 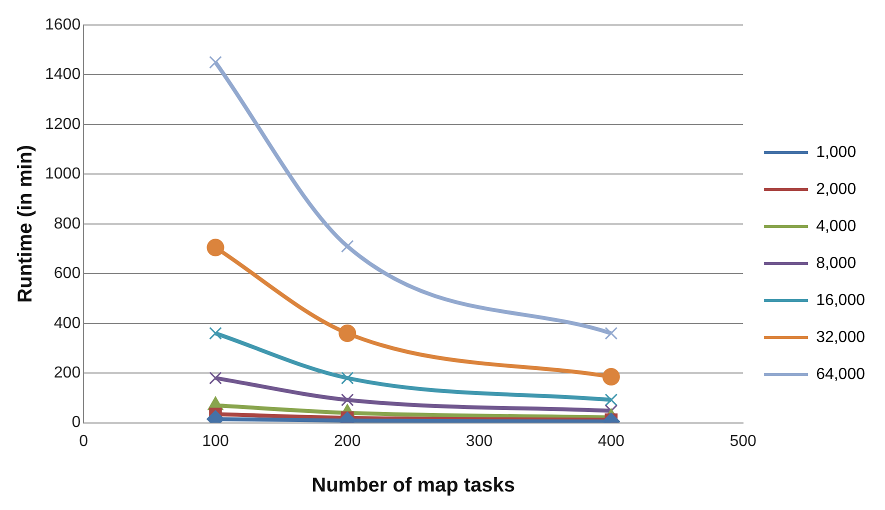 I want to click on y-tick-label: 400, so click(x=67, y=323).